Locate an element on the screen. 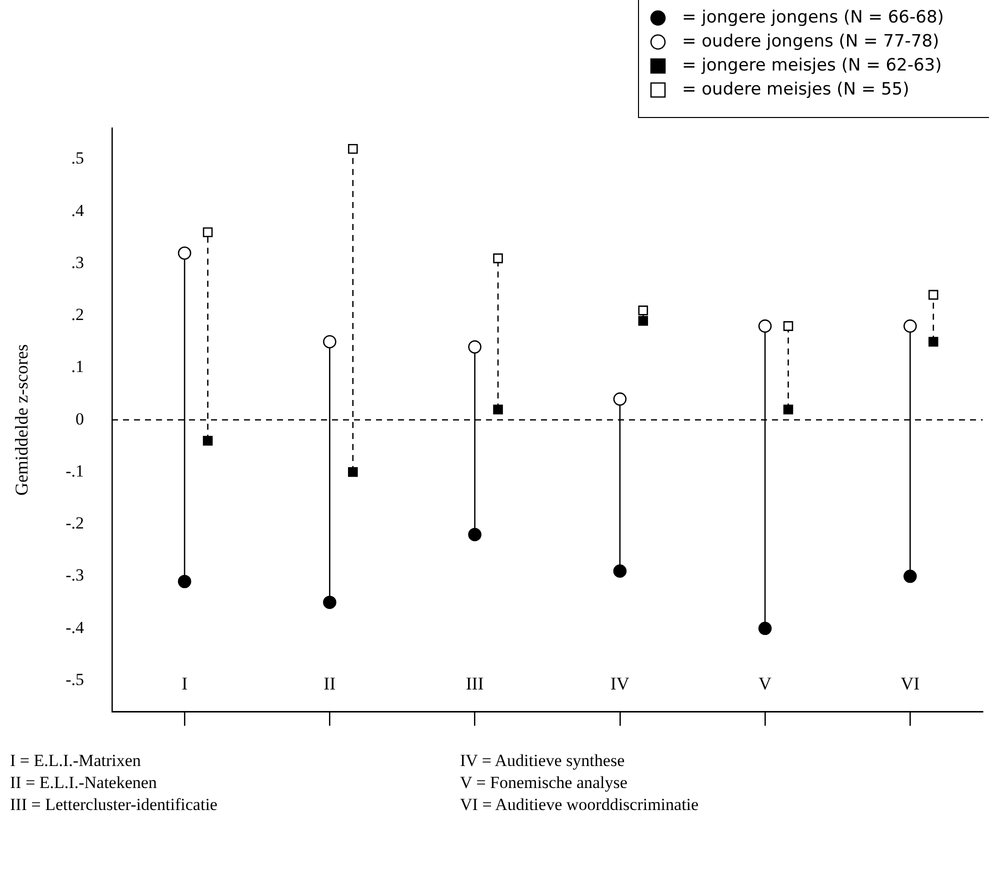 The height and width of the screenshot is (869, 990). y-tick-label: -.5 is located at coordinates (75, 679).